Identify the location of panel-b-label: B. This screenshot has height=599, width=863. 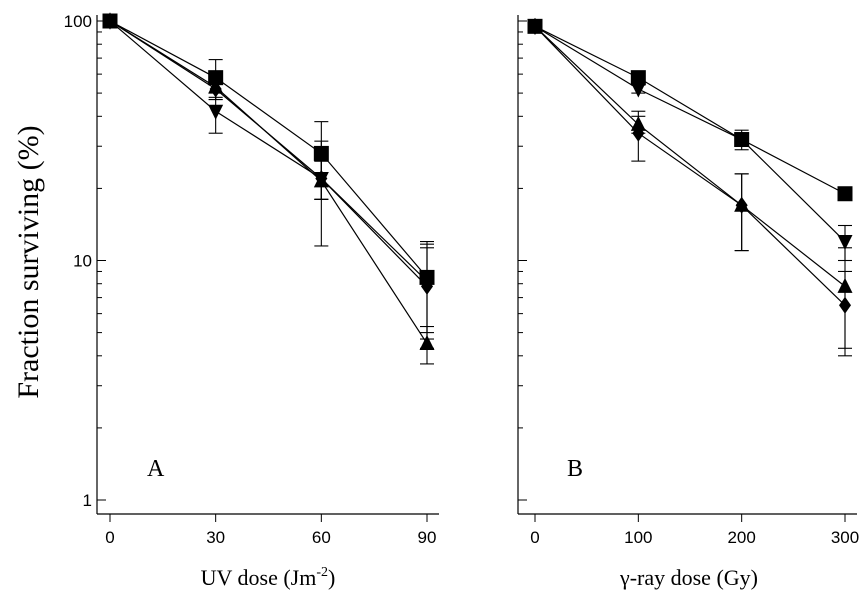
(575, 469).